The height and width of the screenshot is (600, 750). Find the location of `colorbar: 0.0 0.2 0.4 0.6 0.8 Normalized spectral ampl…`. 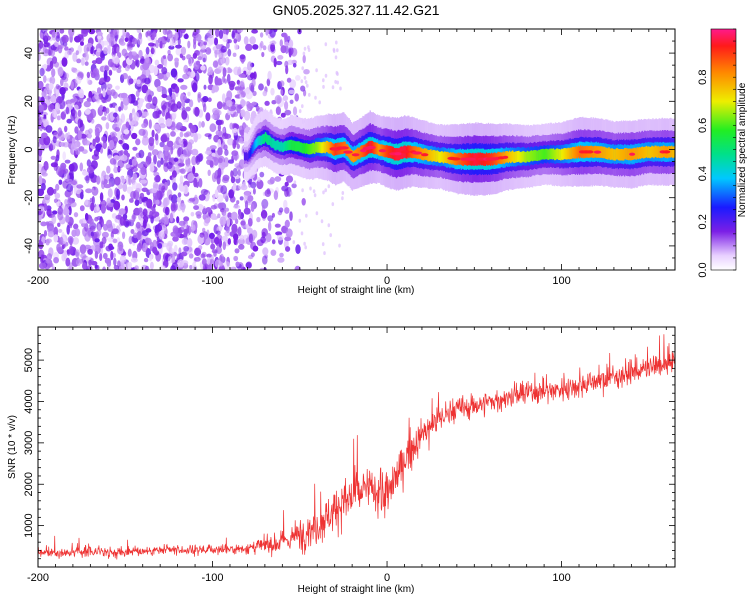

colorbar: 0.0 0.2 0.4 0.6 0.8 Normalized spectral ampl… is located at coordinates (722, 153).